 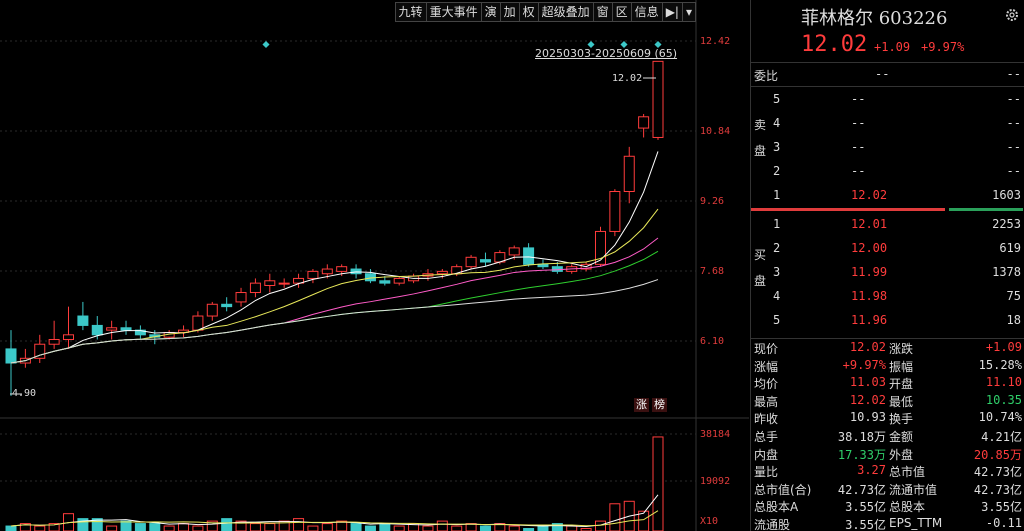 I want to click on toolbar-item-10: ▾, so click(x=688, y=12).